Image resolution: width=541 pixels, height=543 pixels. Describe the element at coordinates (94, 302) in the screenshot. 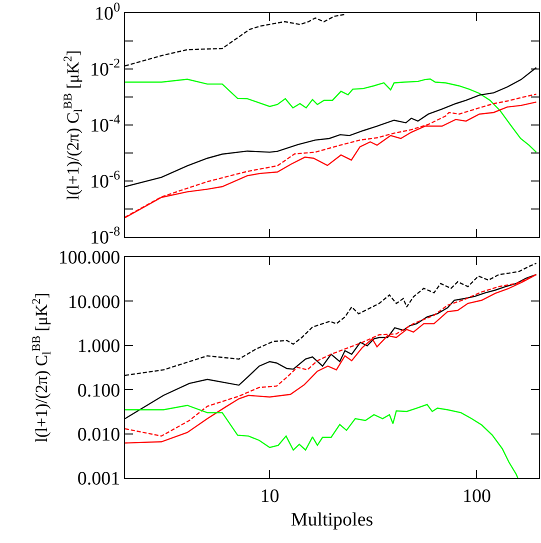

I see `y-tick-label: 10.000` at that location.